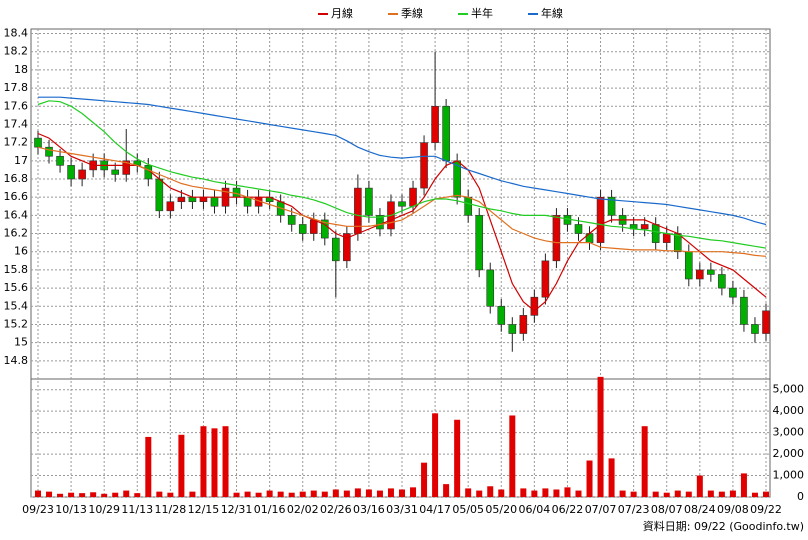  Describe the element at coordinates (71, 509) in the screenshot. I see `x-tick-label: 10/13` at that location.